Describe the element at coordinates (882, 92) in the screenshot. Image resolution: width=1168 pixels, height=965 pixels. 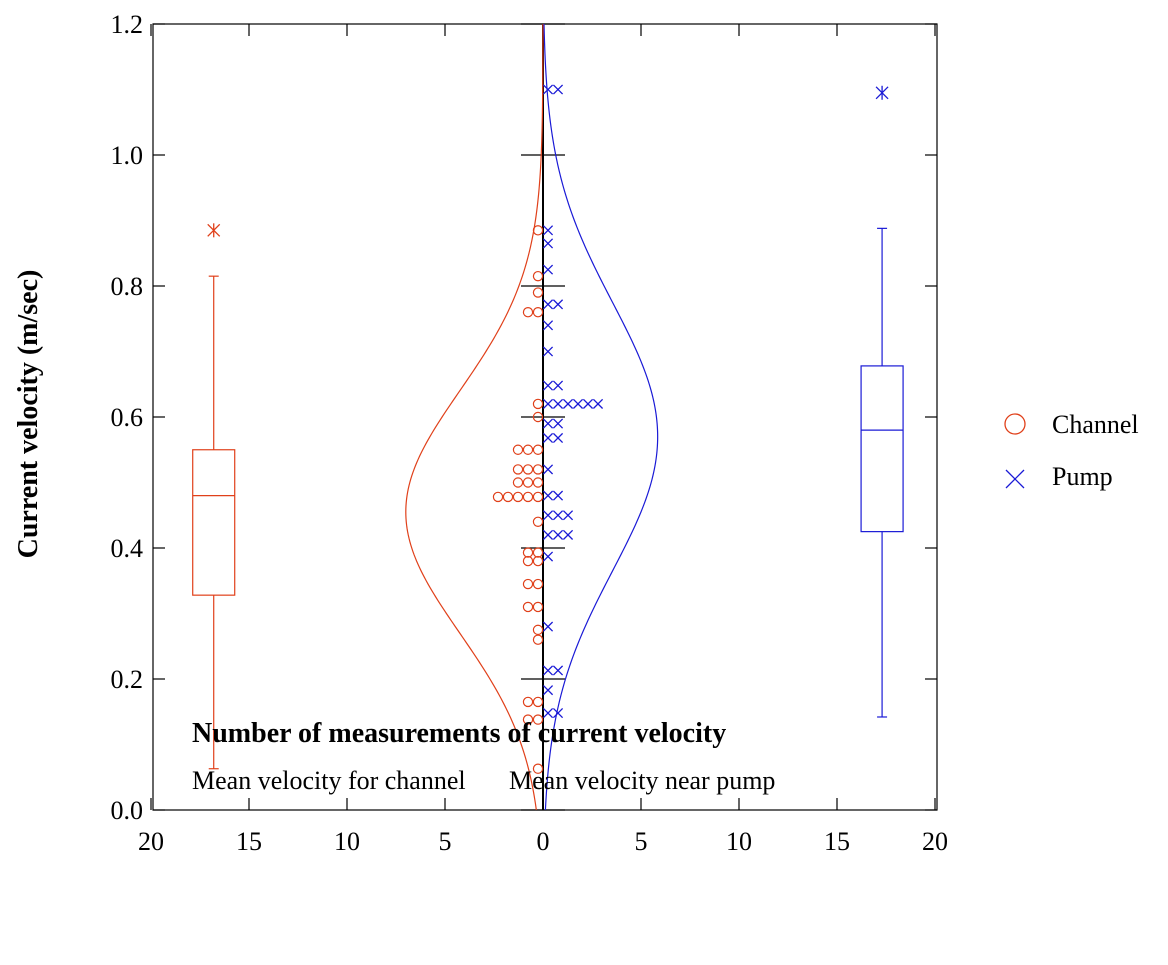
I see `pump-outlier` at that location.